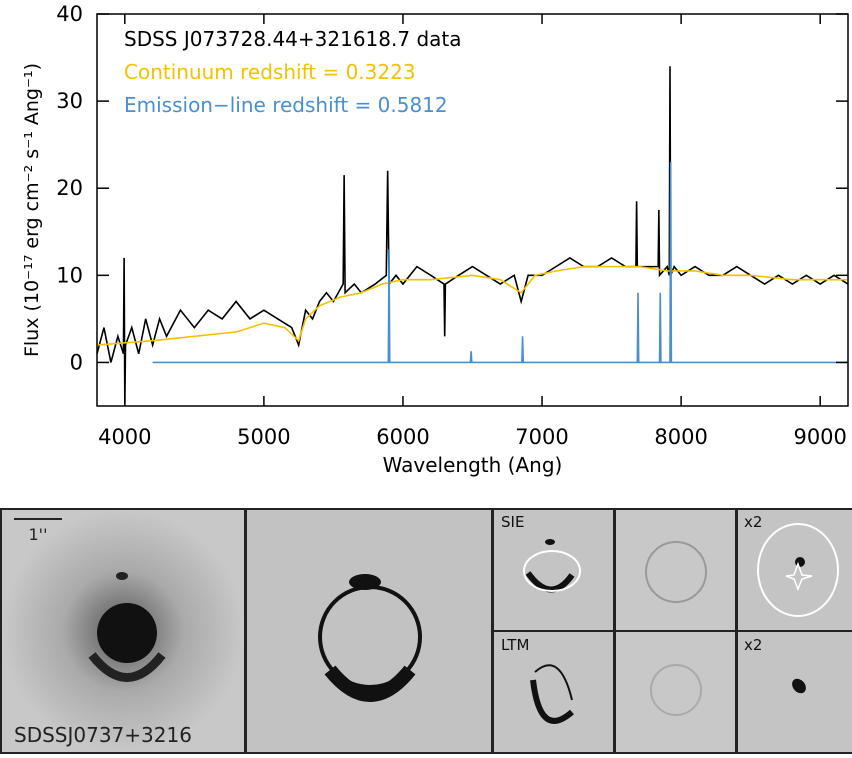  Describe the element at coordinates (680, 437) in the screenshot. I see `x-tick-label: 8000` at that location.